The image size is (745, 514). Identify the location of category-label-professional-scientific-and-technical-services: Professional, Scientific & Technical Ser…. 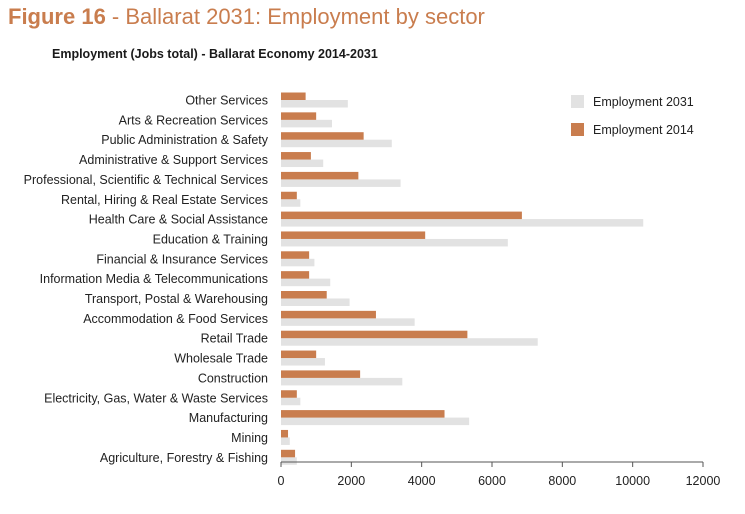
(146, 180).